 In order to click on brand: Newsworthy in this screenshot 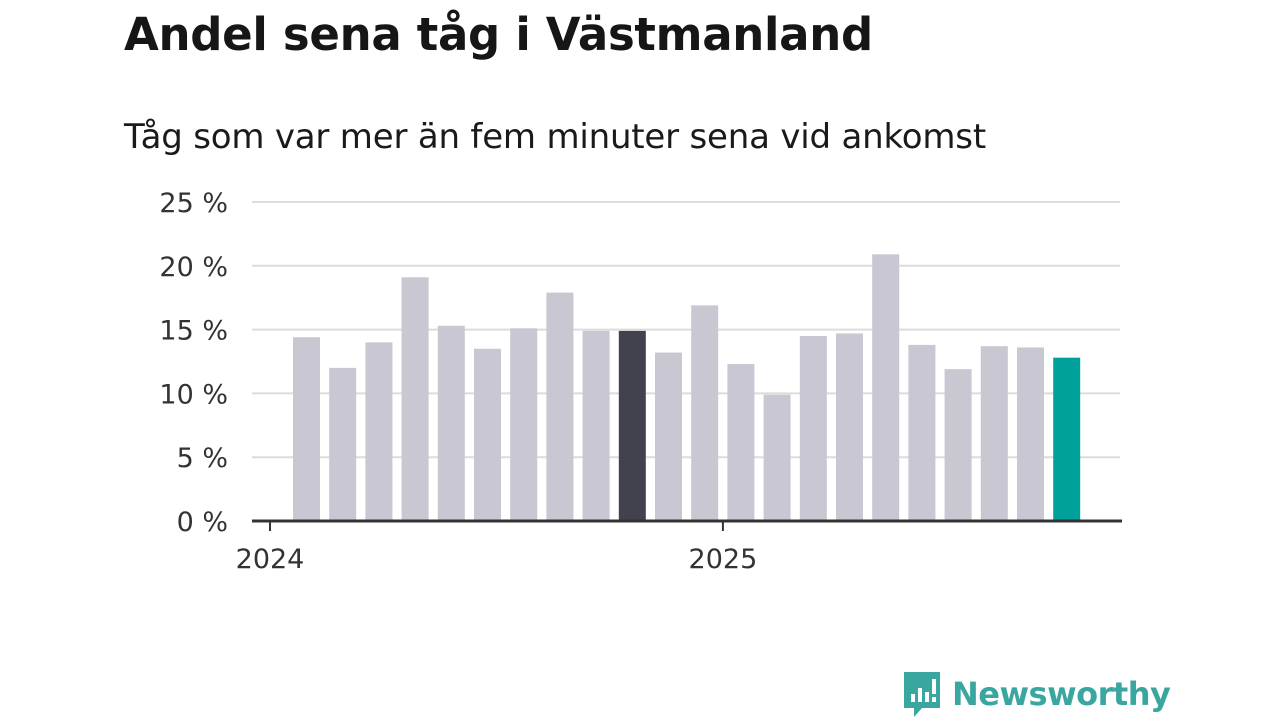, I will do `click(1036, 694)`.